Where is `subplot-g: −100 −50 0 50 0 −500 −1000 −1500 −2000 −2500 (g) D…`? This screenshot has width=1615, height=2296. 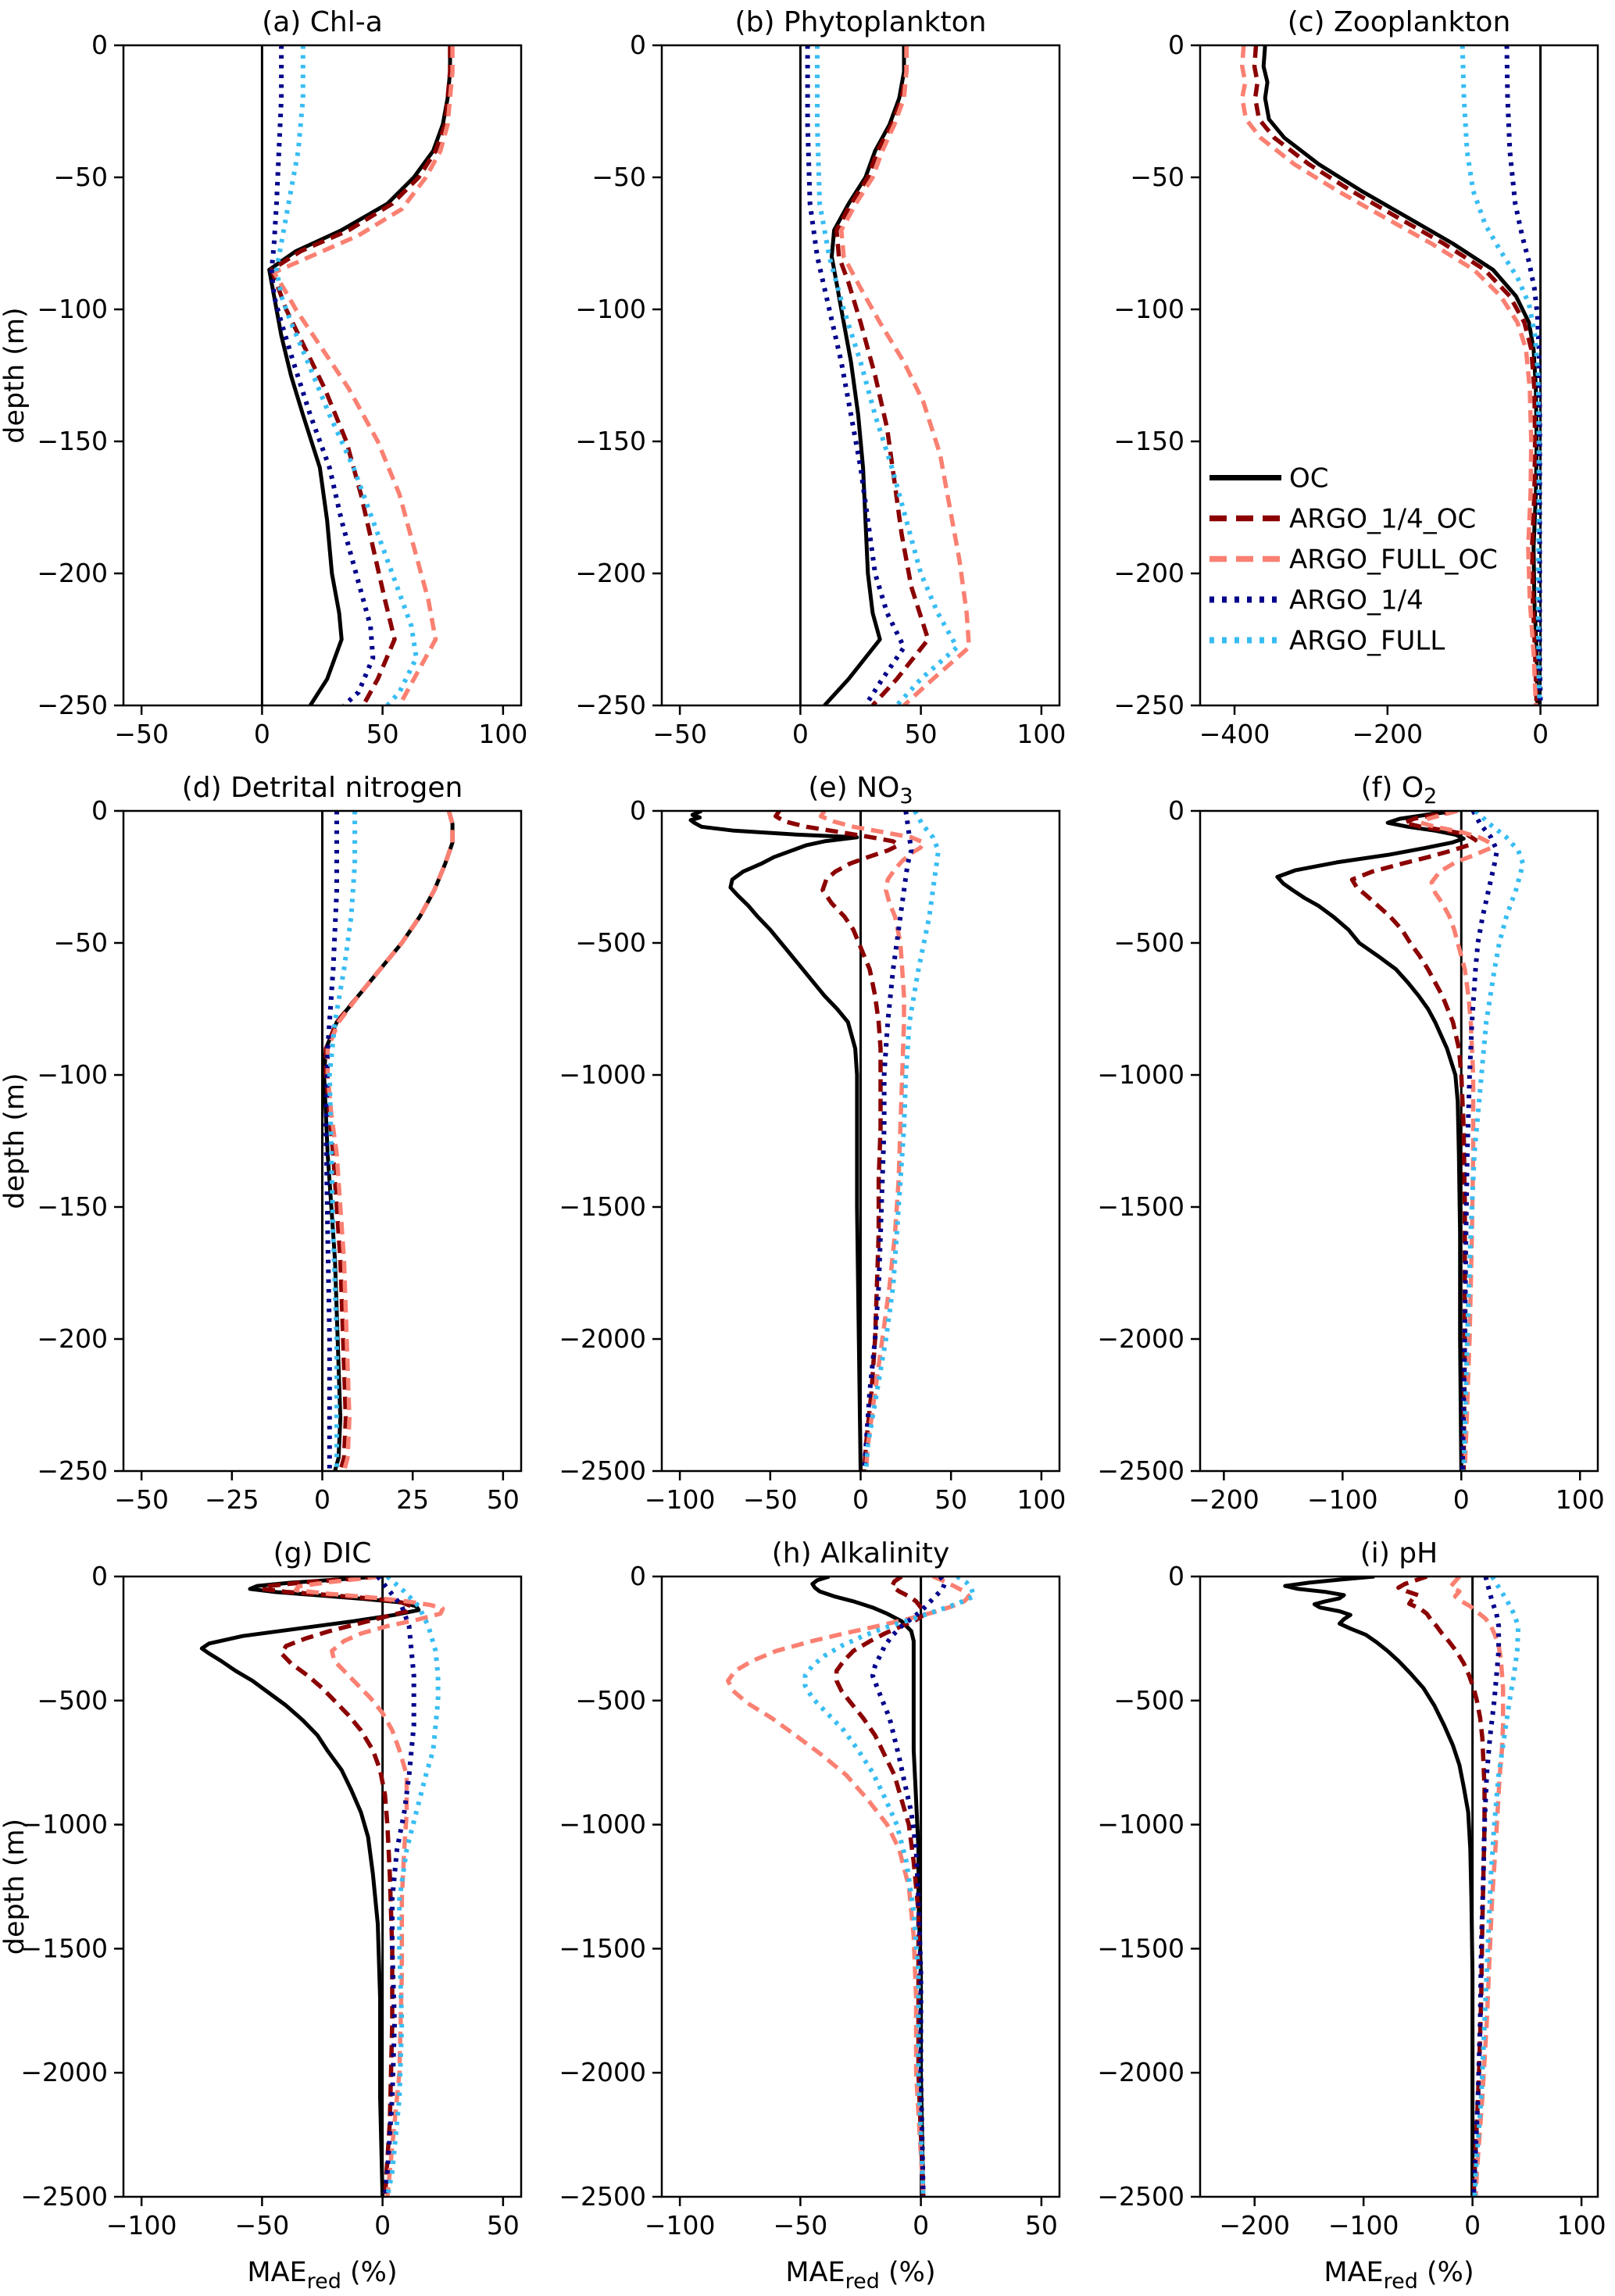
subplot-g: −100 −50 0 50 0 −500 −1000 −1500 −2000 −2500 (g) D… is located at coordinates (269, 1913).